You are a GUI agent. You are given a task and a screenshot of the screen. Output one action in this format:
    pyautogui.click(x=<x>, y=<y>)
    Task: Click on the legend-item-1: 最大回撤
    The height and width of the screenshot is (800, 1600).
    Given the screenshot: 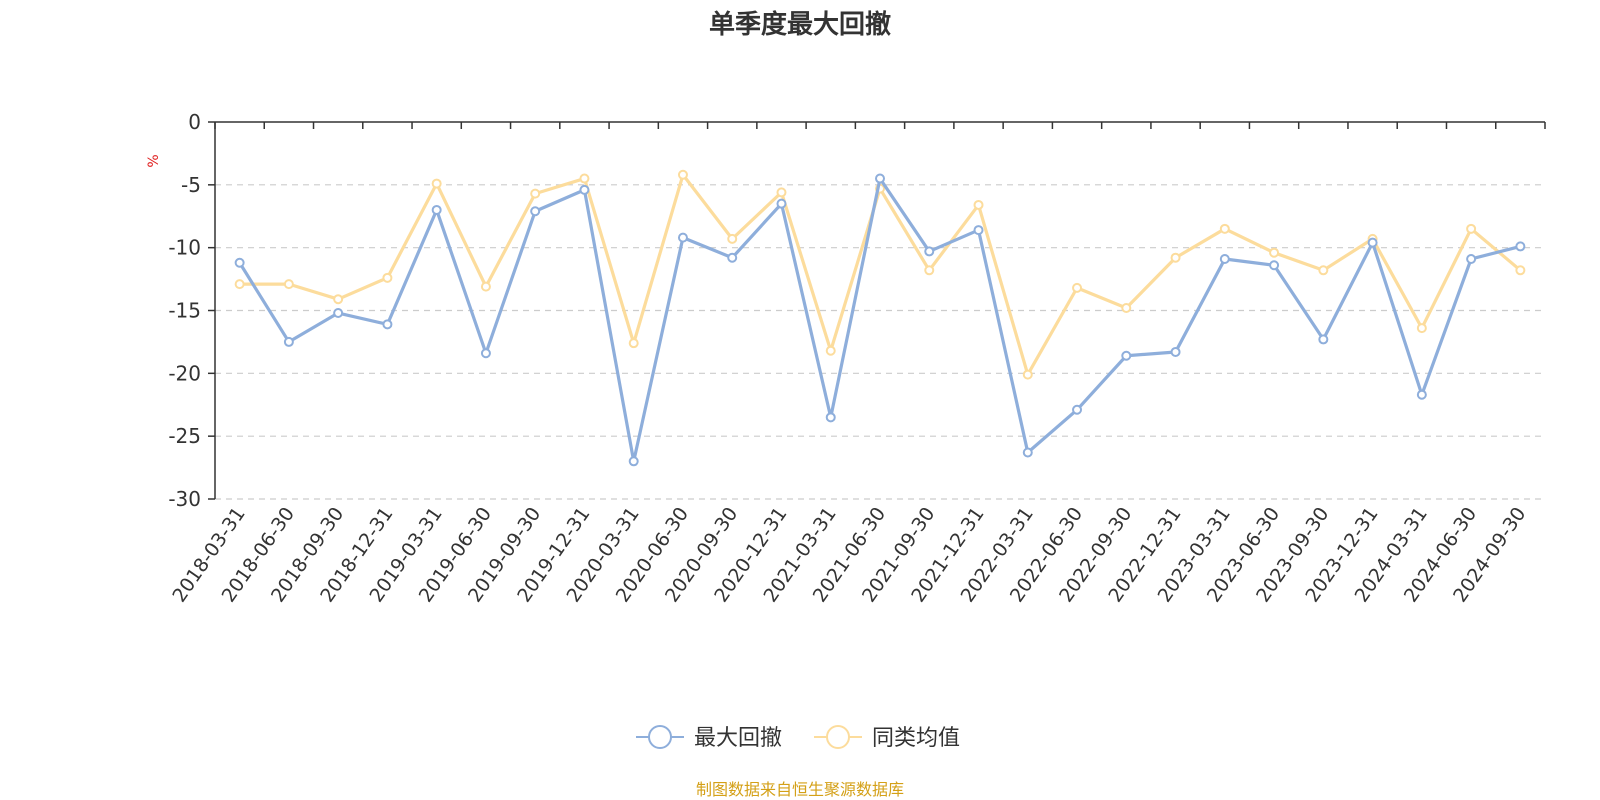 What is the action you would take?
    pyautogui.click(x=709, y=738)
    